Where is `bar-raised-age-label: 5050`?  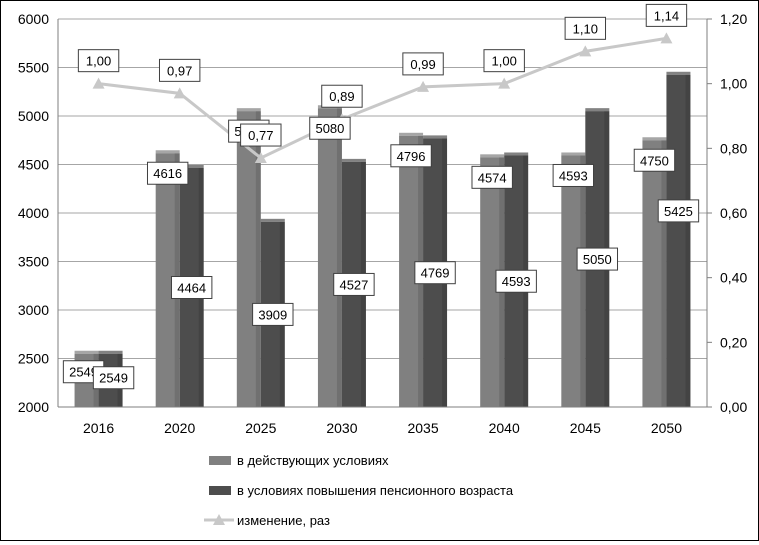
bar-raised-age-label: 5050 is located at coordinates (597, 259).